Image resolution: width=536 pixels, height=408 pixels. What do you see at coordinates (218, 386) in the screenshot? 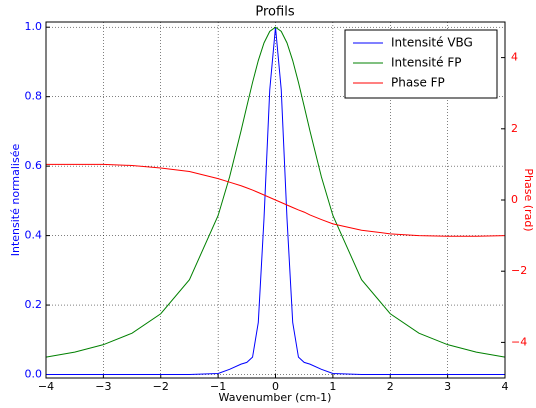
I see `x-tick-label: −1` at bounding box center [218, 386].